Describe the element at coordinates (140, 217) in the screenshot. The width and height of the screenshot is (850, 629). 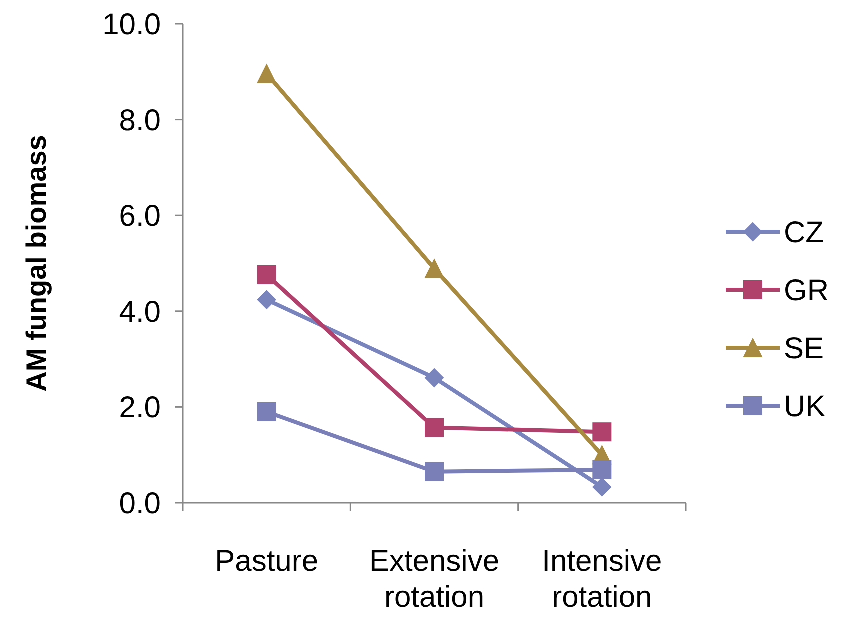
I see `y-tick-label: 6.0` at that location.